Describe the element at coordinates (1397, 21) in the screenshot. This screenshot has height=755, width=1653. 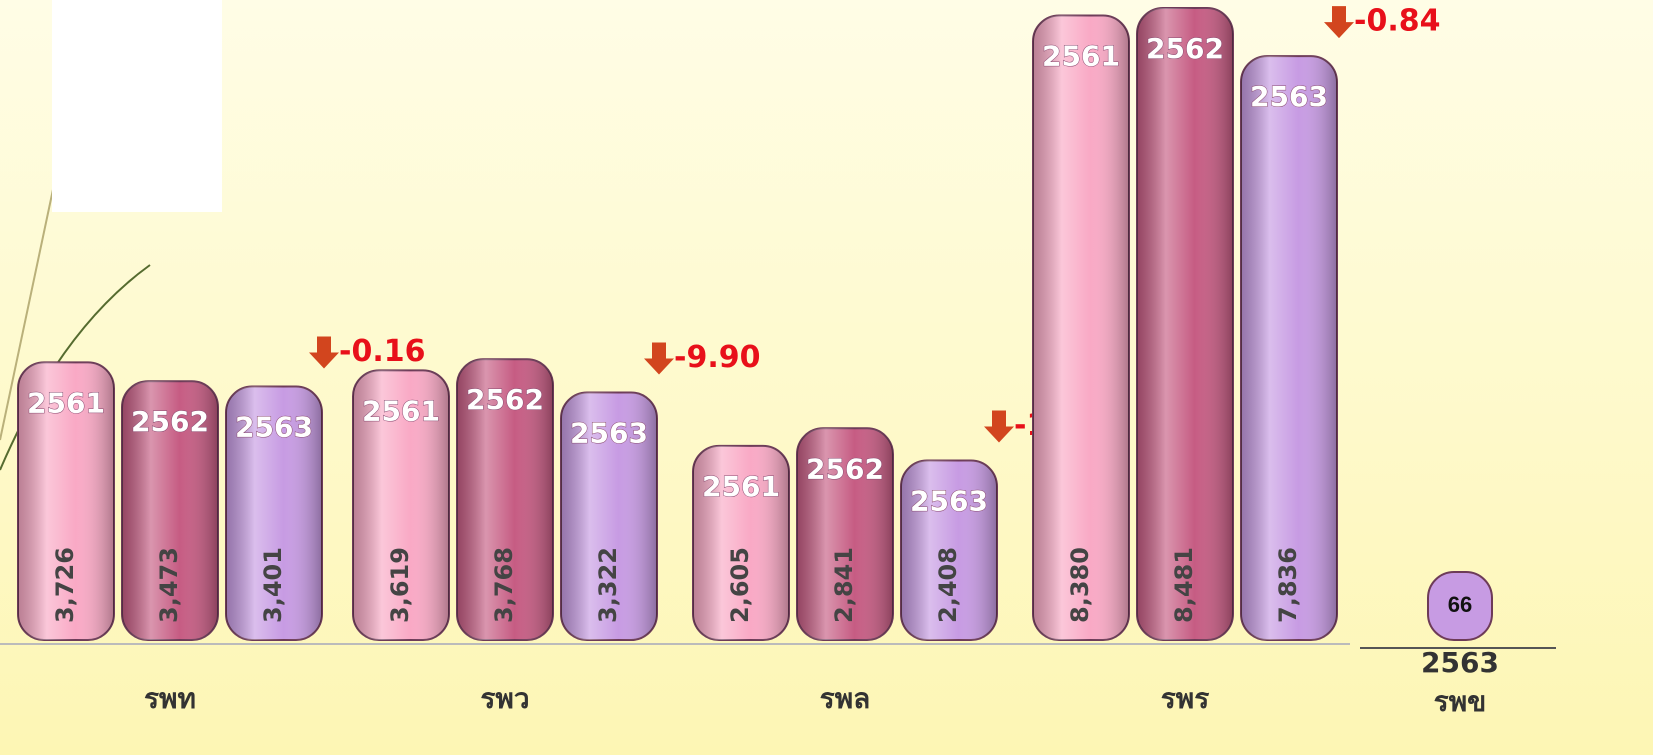
I see `change-label: -0.84` at that location.